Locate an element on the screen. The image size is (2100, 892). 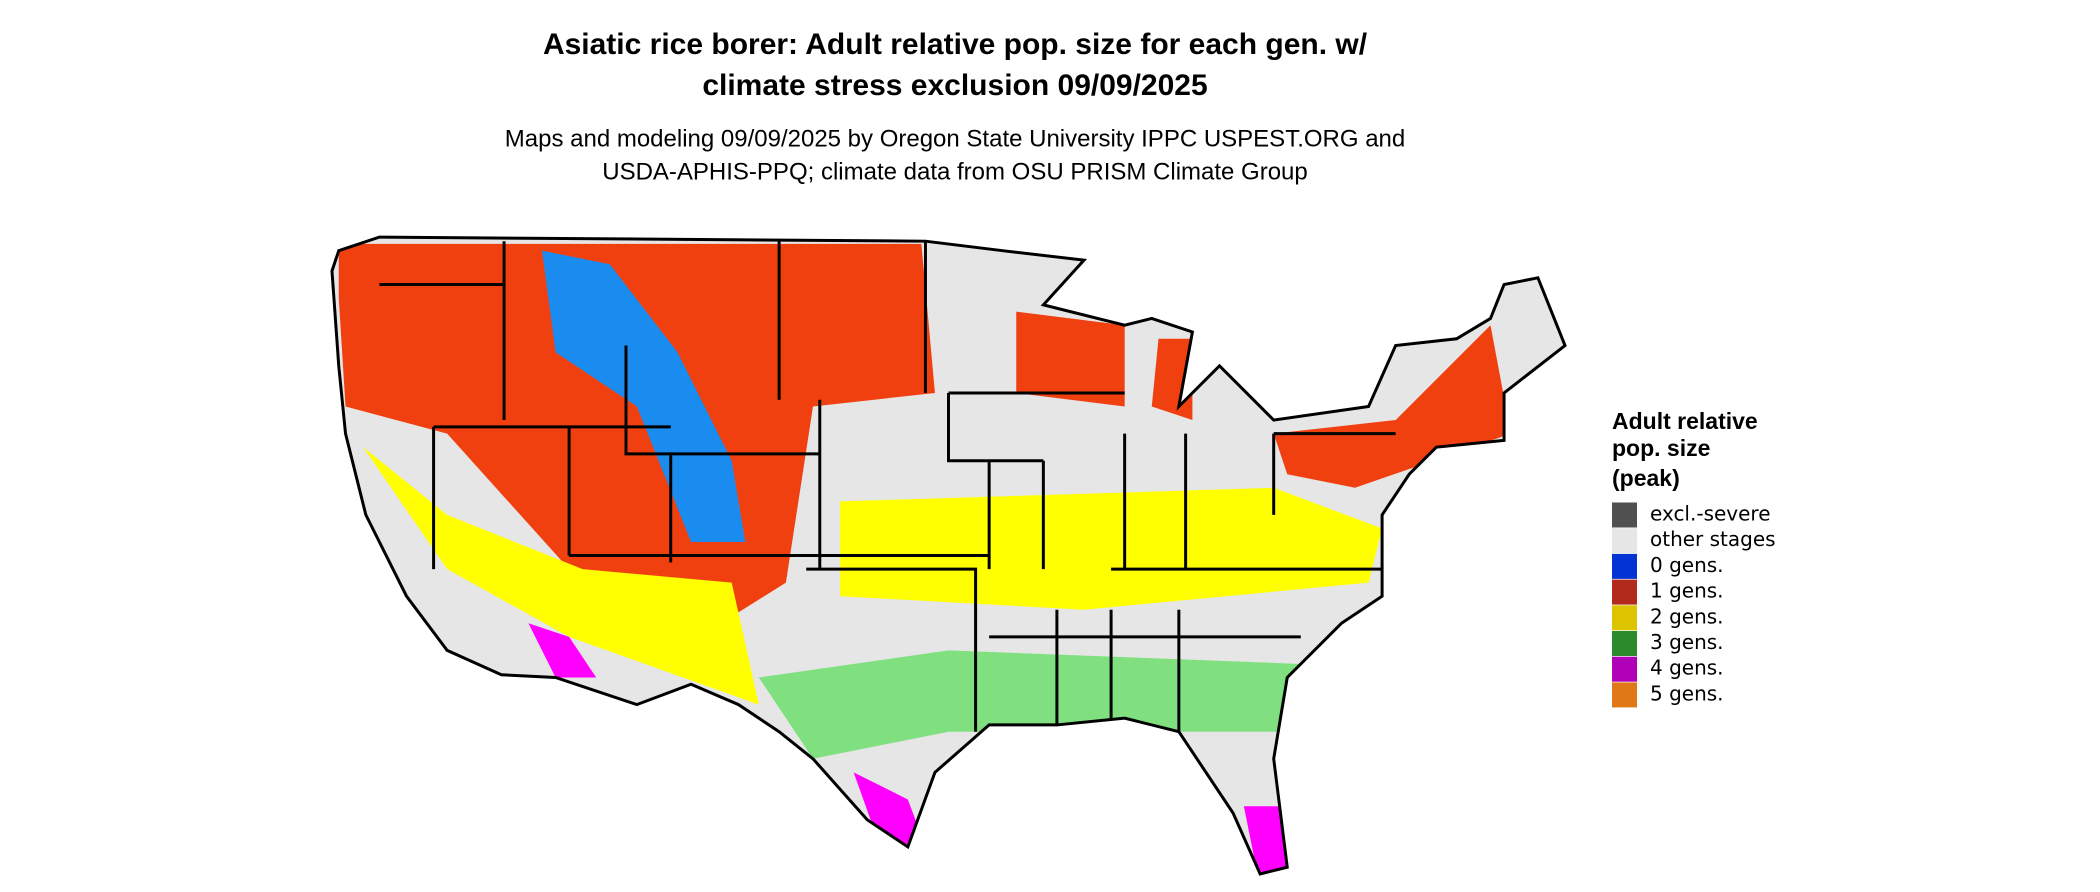
legend-label: 5 gens. is located at coordinates (1687, 693).